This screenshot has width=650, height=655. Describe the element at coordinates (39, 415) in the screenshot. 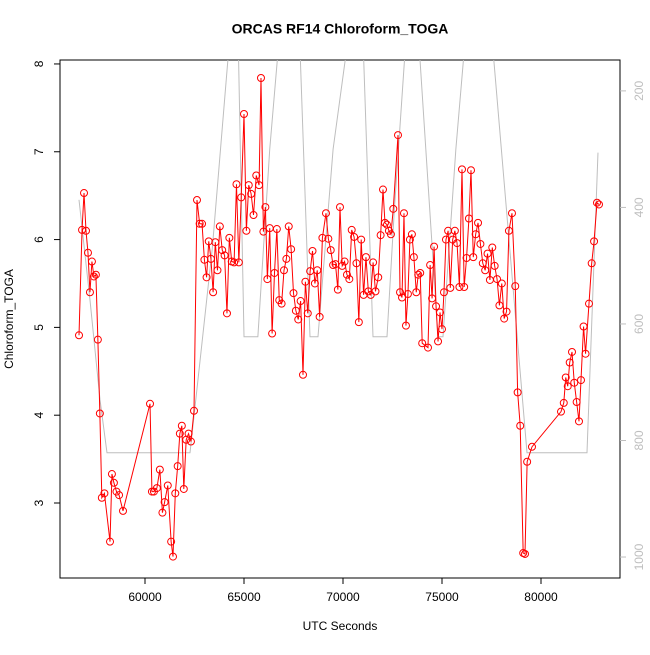

I see `y-tick-label: 4` at that location.